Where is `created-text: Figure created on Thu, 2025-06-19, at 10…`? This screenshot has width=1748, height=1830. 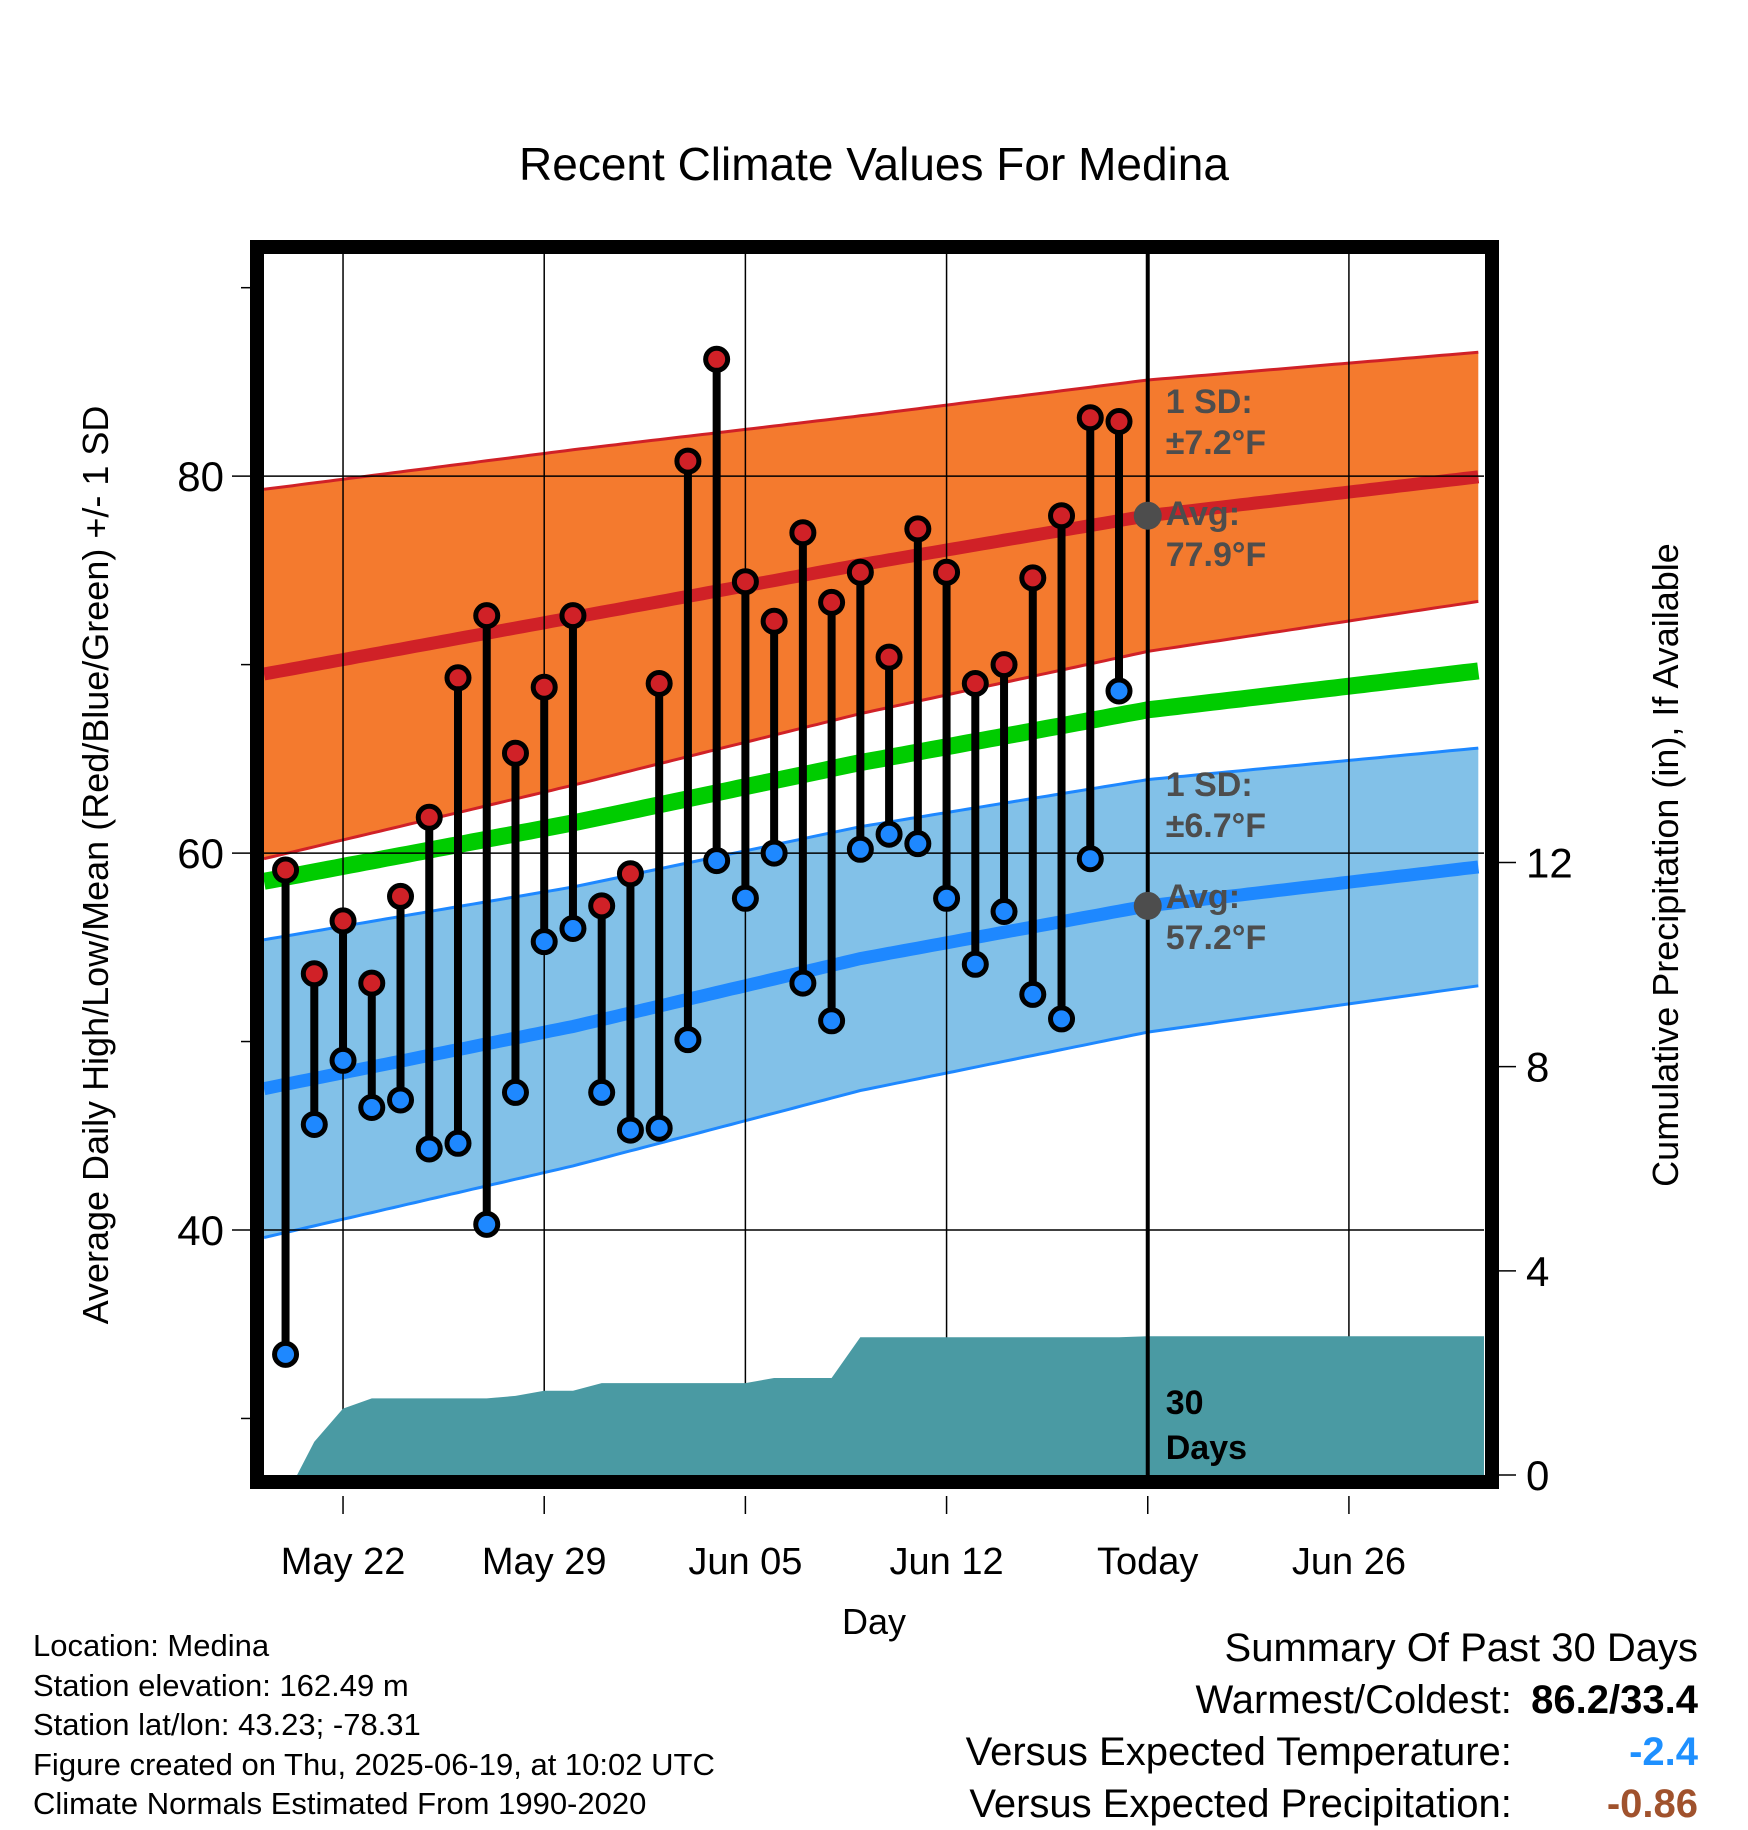
created-text: Figure created on Thu, 2025-06-19, at 10… is located at coordinates (374, 1764).